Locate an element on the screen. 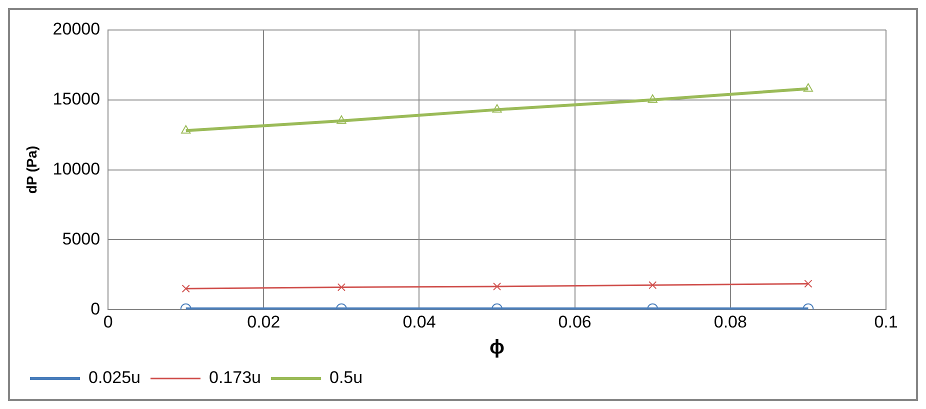 This screenshot has width=926, height=409. legend-label: 0.173u is located at coordinates (234, 378).